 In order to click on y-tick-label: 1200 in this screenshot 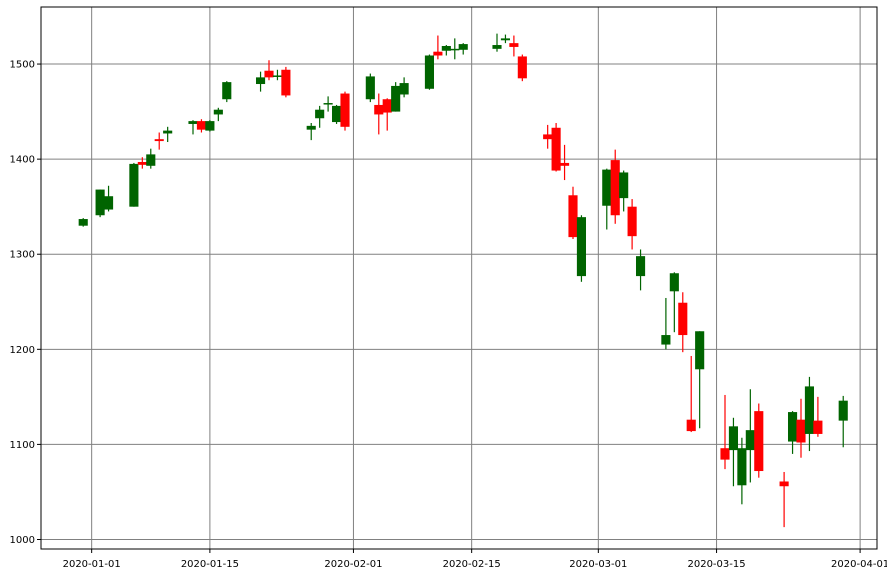, I will do `click(22, 350)`.